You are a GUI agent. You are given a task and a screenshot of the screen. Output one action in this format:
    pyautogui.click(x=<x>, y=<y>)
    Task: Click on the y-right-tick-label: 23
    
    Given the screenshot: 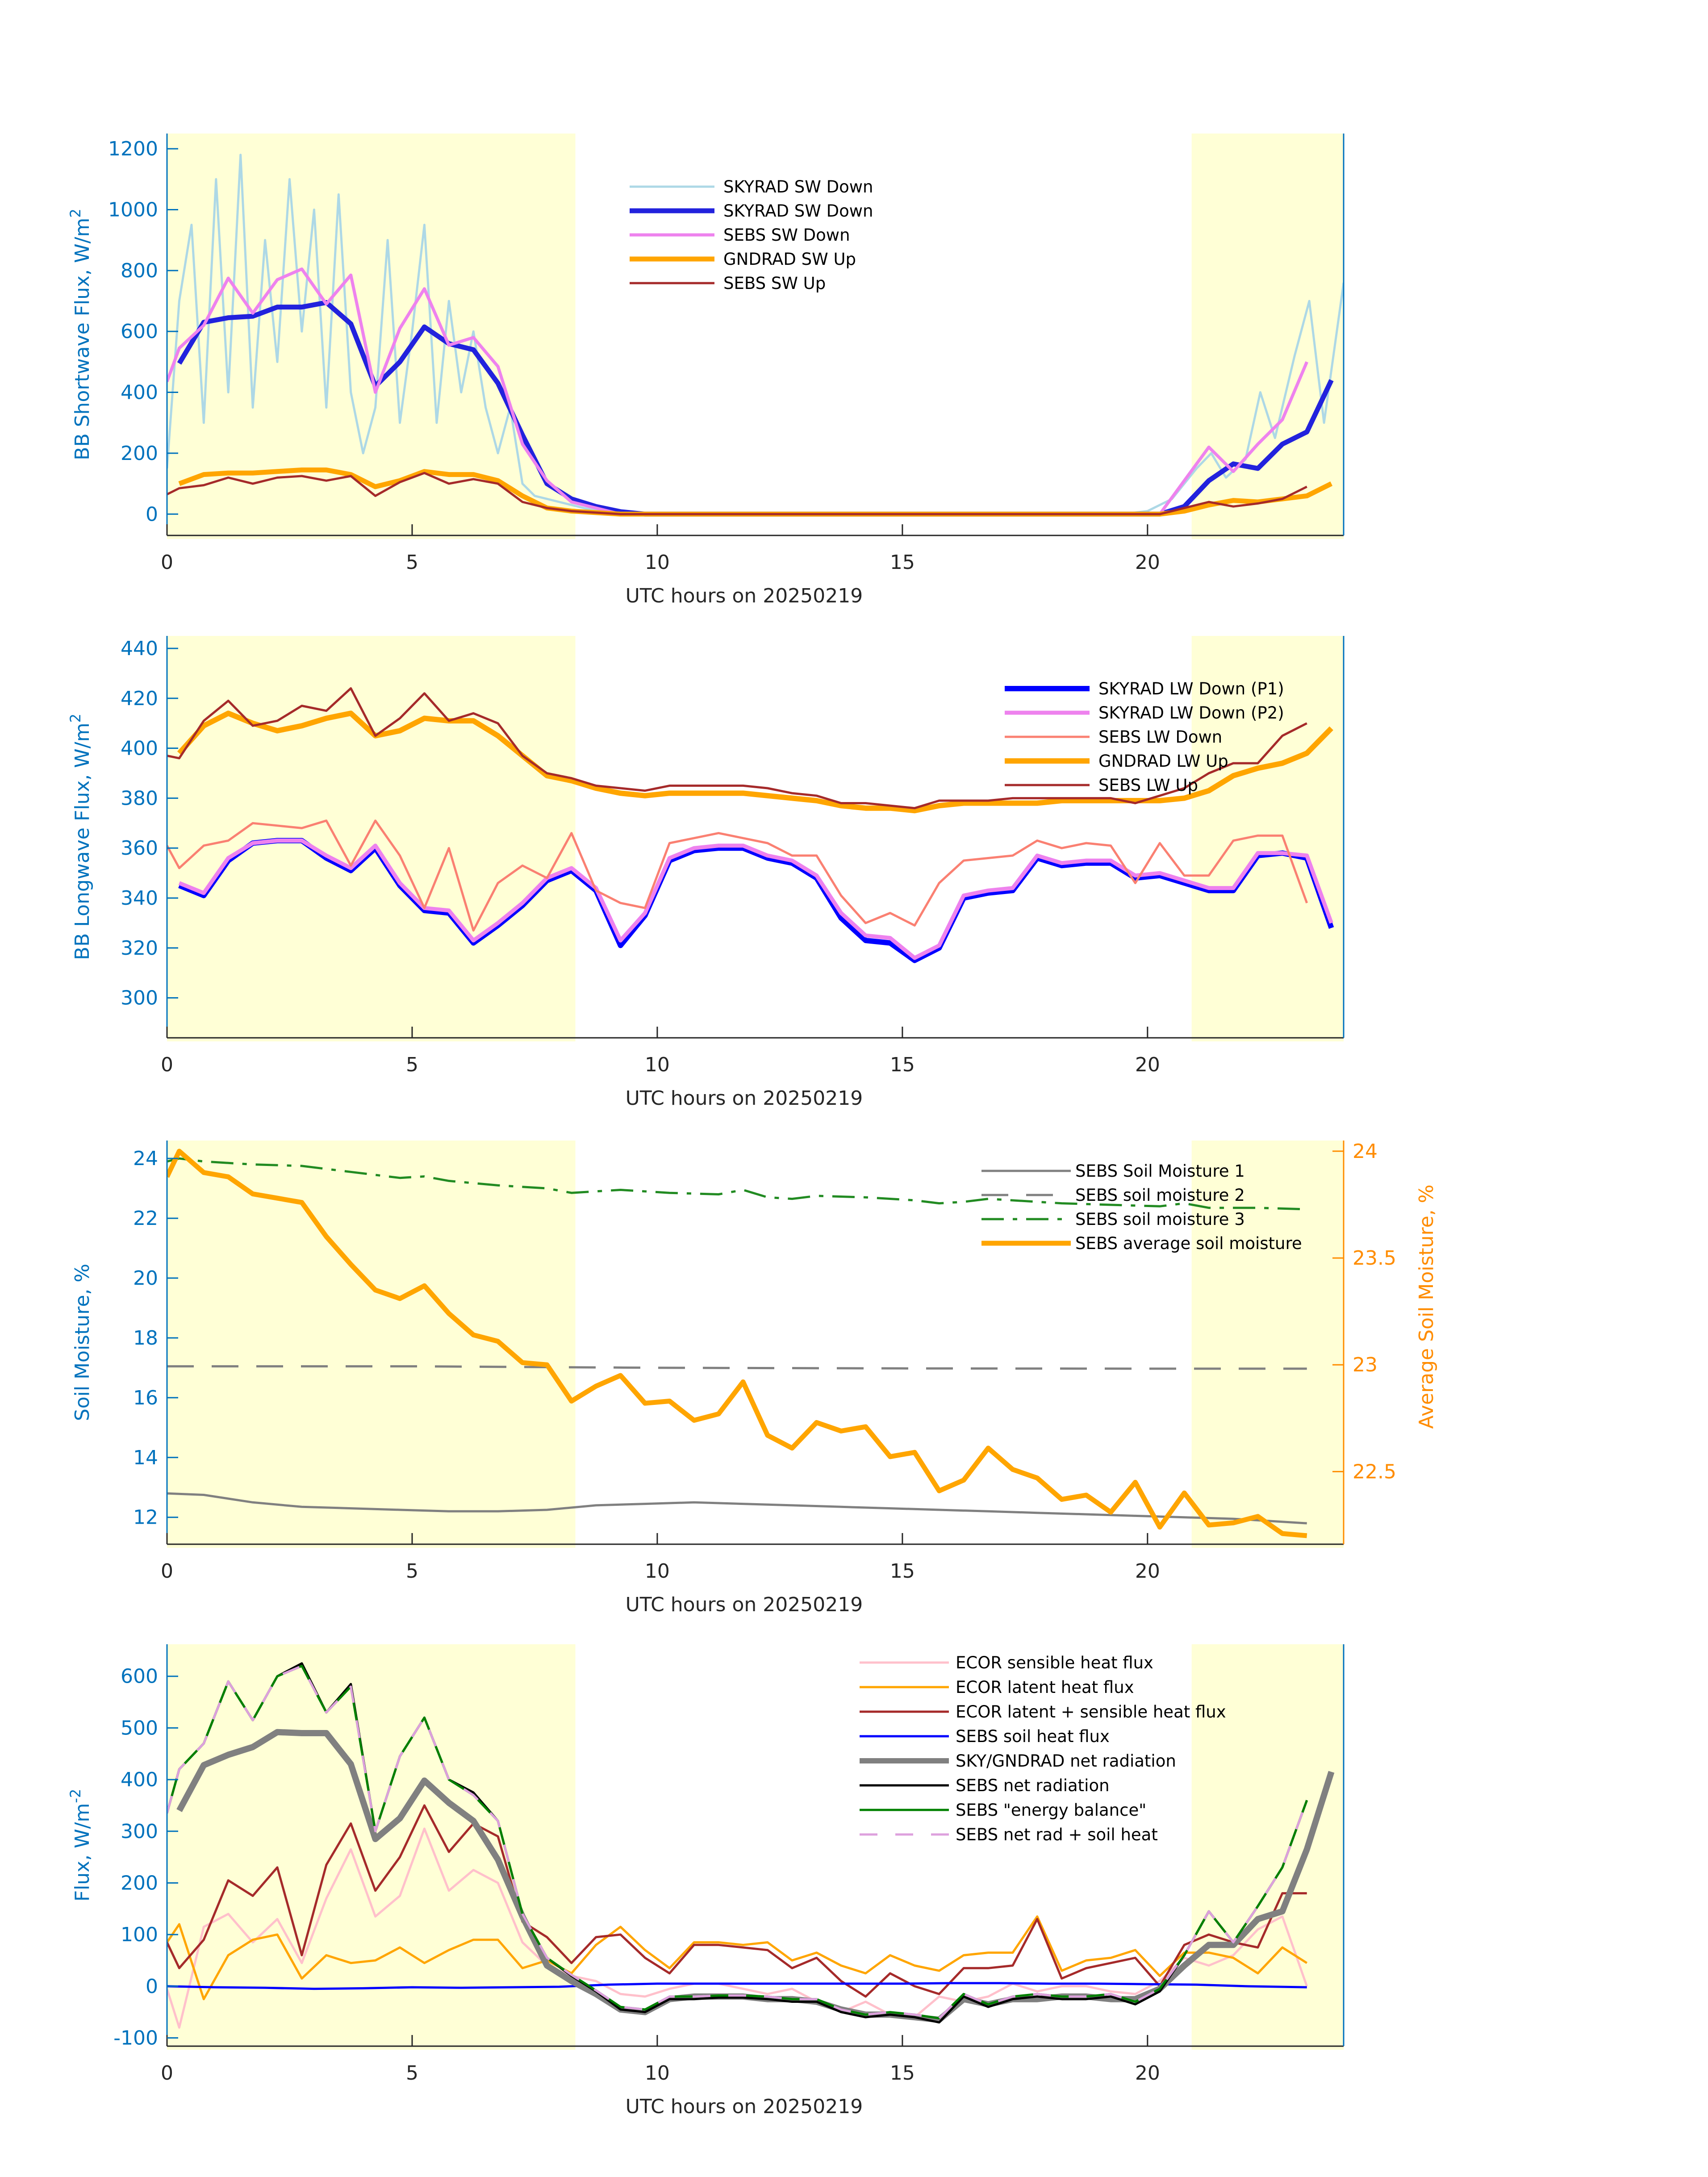 What is the action you would take?
    pyautogui.click(x=1365, y=1365)
    